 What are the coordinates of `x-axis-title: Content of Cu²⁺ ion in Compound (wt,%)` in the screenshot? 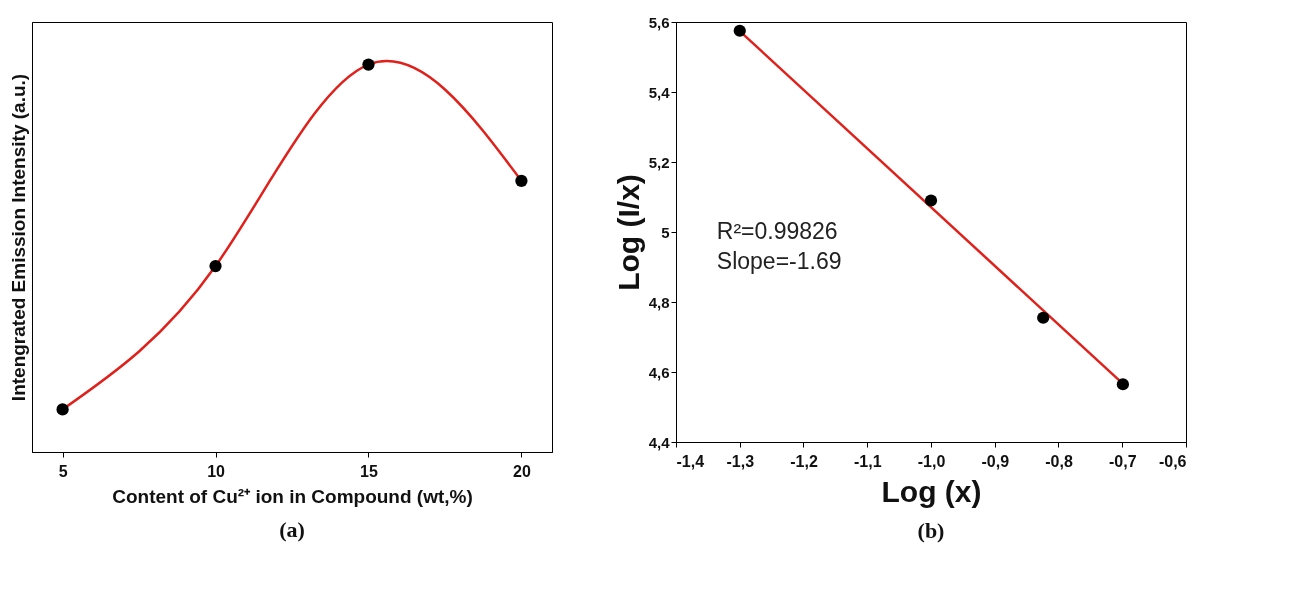 It's located at (292, 496).